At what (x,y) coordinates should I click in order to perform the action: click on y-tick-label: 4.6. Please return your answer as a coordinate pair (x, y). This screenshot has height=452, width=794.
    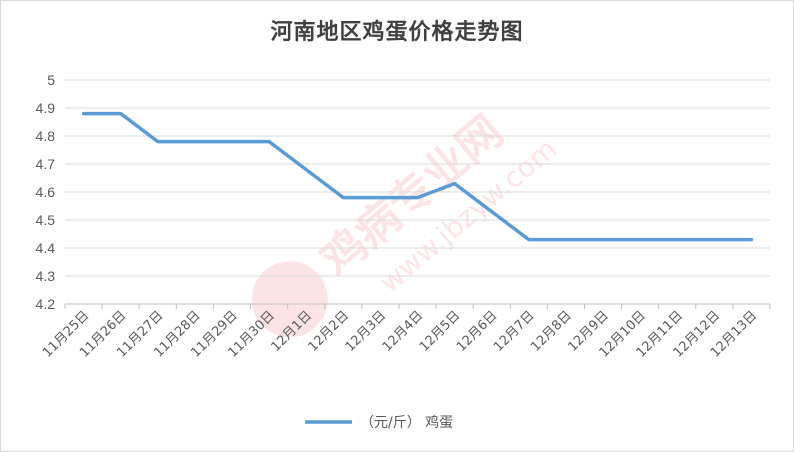
    Looking at the image, I should click on (46, 192).